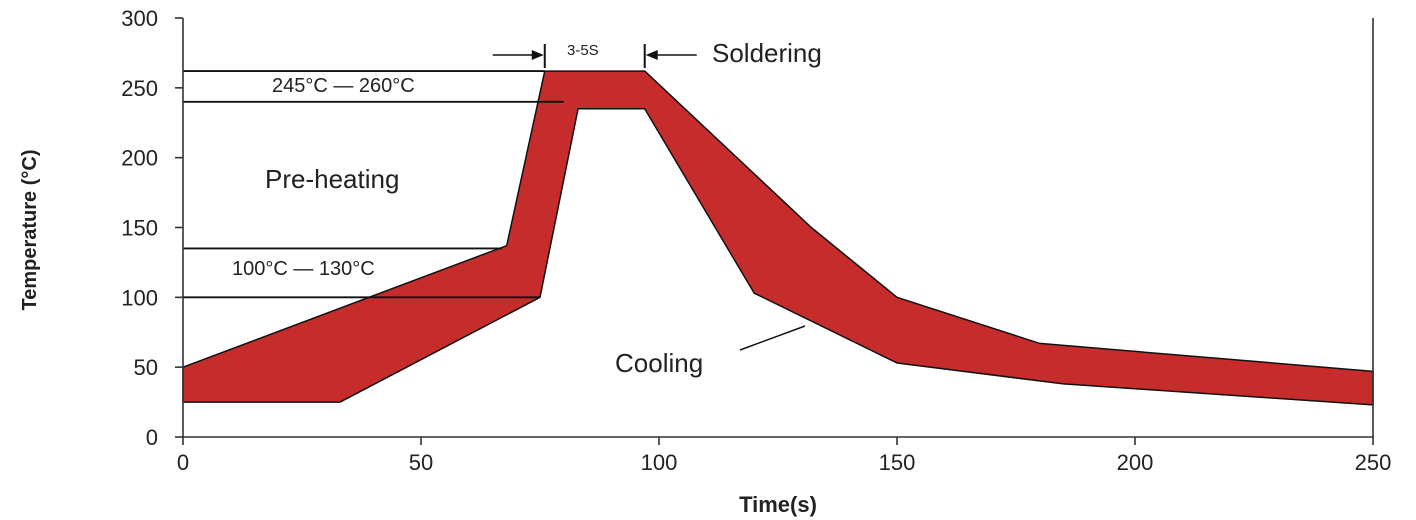 The width and height of the screenshot is (1416, 520). What do you see at coordinates (897, 462) in the screenshot?
I see `x-tick-label-150: 150` at bounding box center [897, 462].